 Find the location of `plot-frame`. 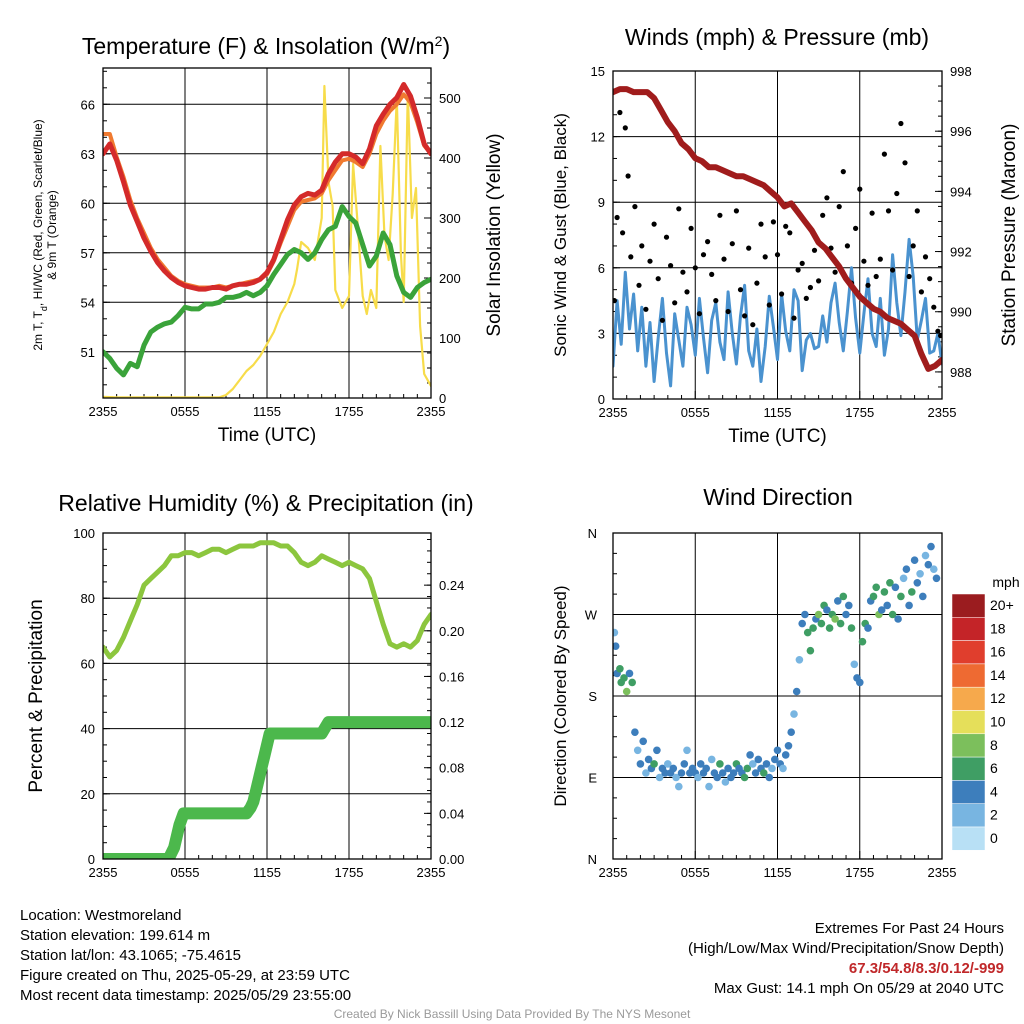

plot-frame is located at coordinates (777, 696).